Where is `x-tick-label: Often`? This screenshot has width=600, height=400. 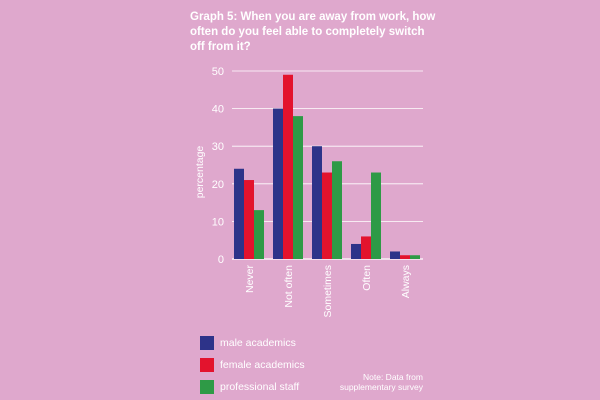
x-tick-label: Often is located at coordinates (367, 278).